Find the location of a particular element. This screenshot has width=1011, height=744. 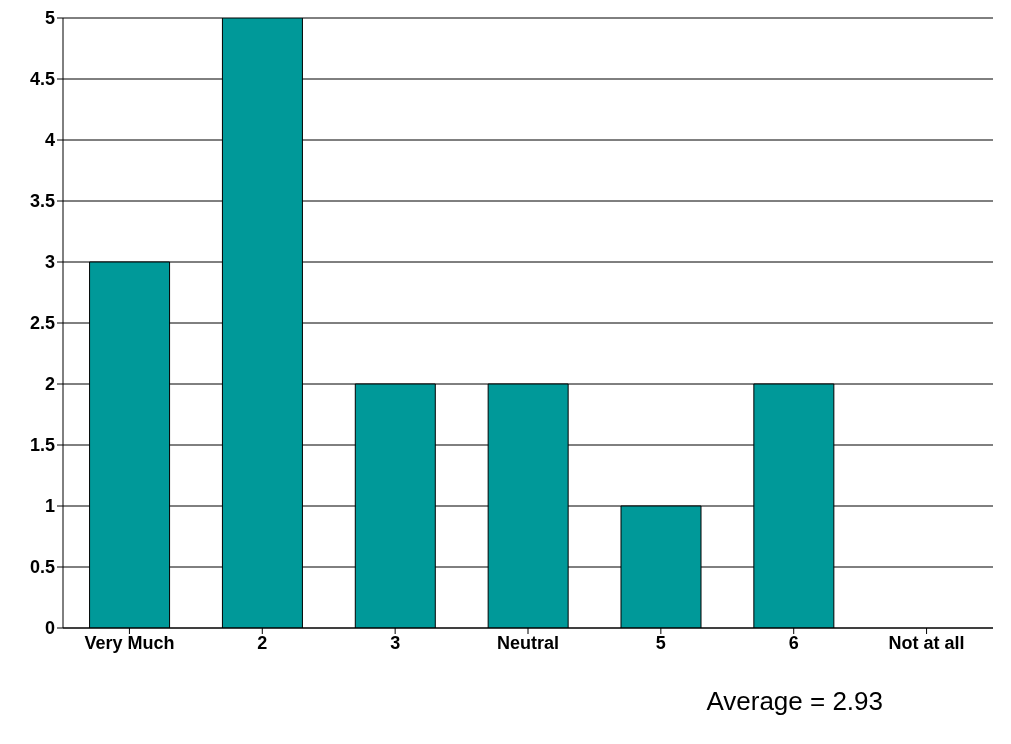

y-tick-label: 0.5 is located at coordinates (42, 567).